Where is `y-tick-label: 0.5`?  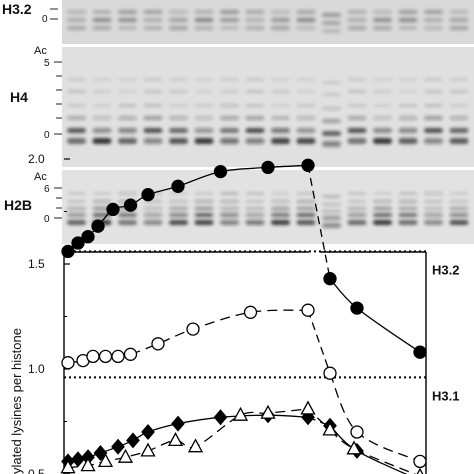 y-tick-label: 0.5 is located at coordinates (36, 470).